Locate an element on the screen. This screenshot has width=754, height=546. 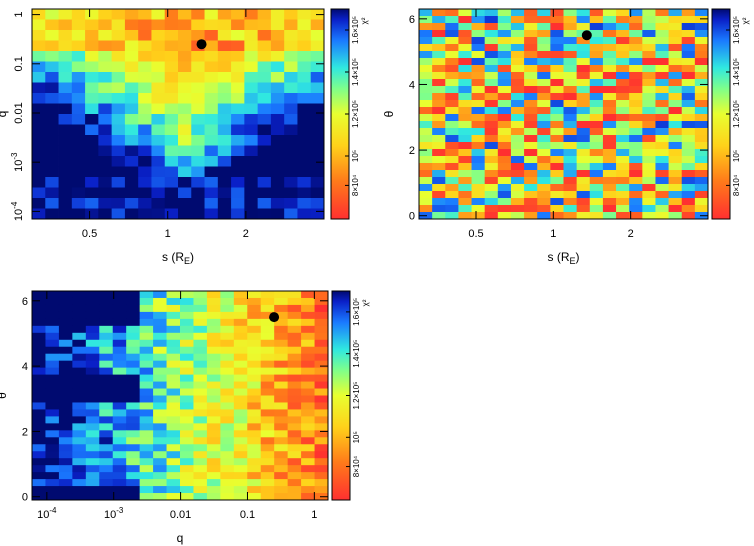
x-tick-label: 1 is located at coordinates (553, 234).